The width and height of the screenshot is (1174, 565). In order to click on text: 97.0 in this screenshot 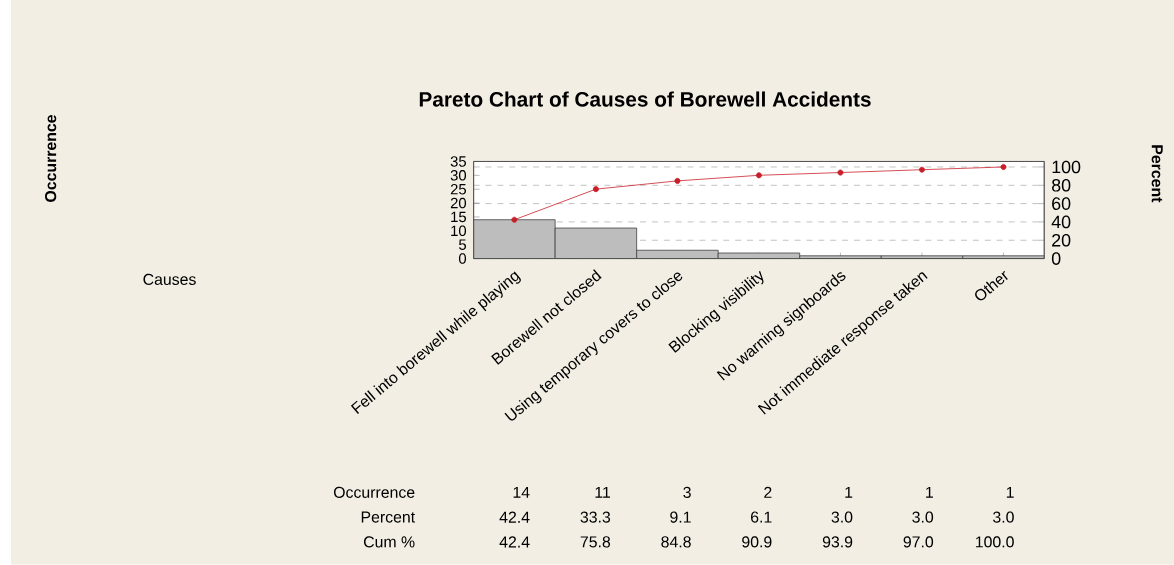, I will do `click(918, 542)`.